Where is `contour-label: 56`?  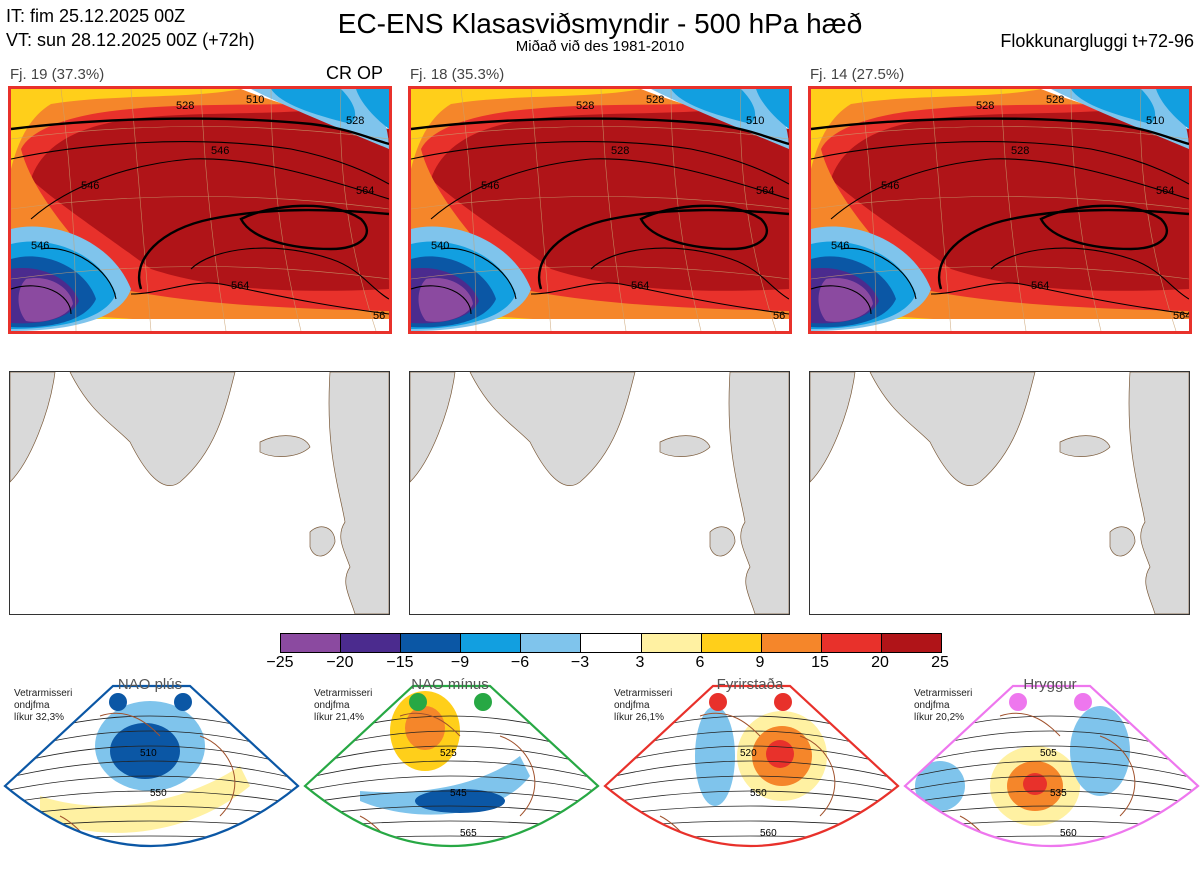
contour-label: 56 is located at coordinates (379, 316).